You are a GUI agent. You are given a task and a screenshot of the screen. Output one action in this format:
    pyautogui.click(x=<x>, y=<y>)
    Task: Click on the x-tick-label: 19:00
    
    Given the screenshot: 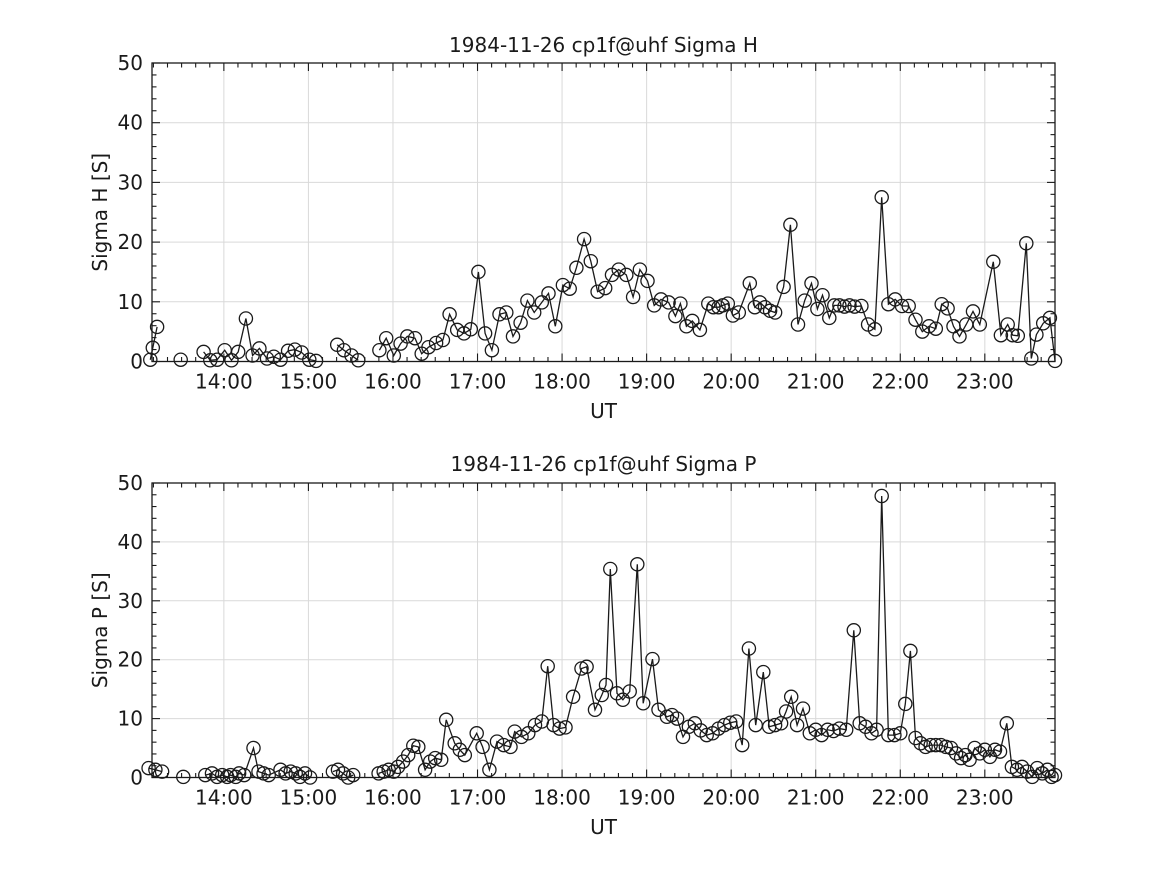 What is the action you would take?
    pyautogui.click(x=647, y=382)
    